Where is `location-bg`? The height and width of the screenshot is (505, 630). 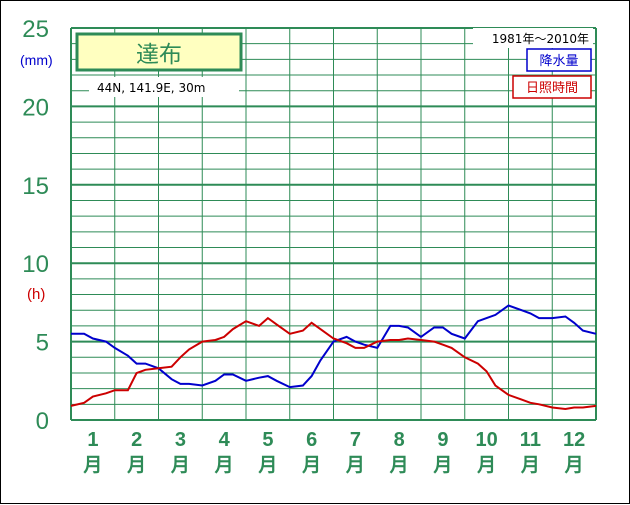
location-bg is located at coordinates (164, 87).